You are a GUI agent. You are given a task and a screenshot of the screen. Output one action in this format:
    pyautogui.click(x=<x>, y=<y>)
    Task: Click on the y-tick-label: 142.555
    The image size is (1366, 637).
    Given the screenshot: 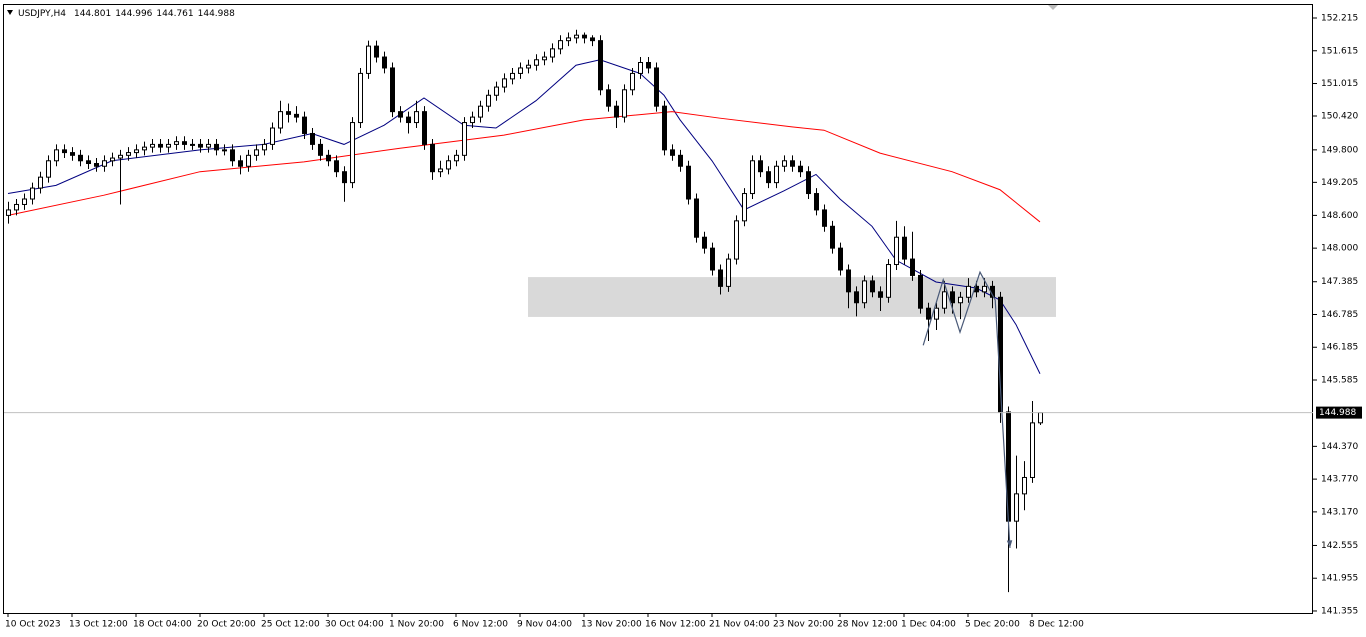 What is the action you would take?
    pyautogui.click(x=1339, y=546)
    